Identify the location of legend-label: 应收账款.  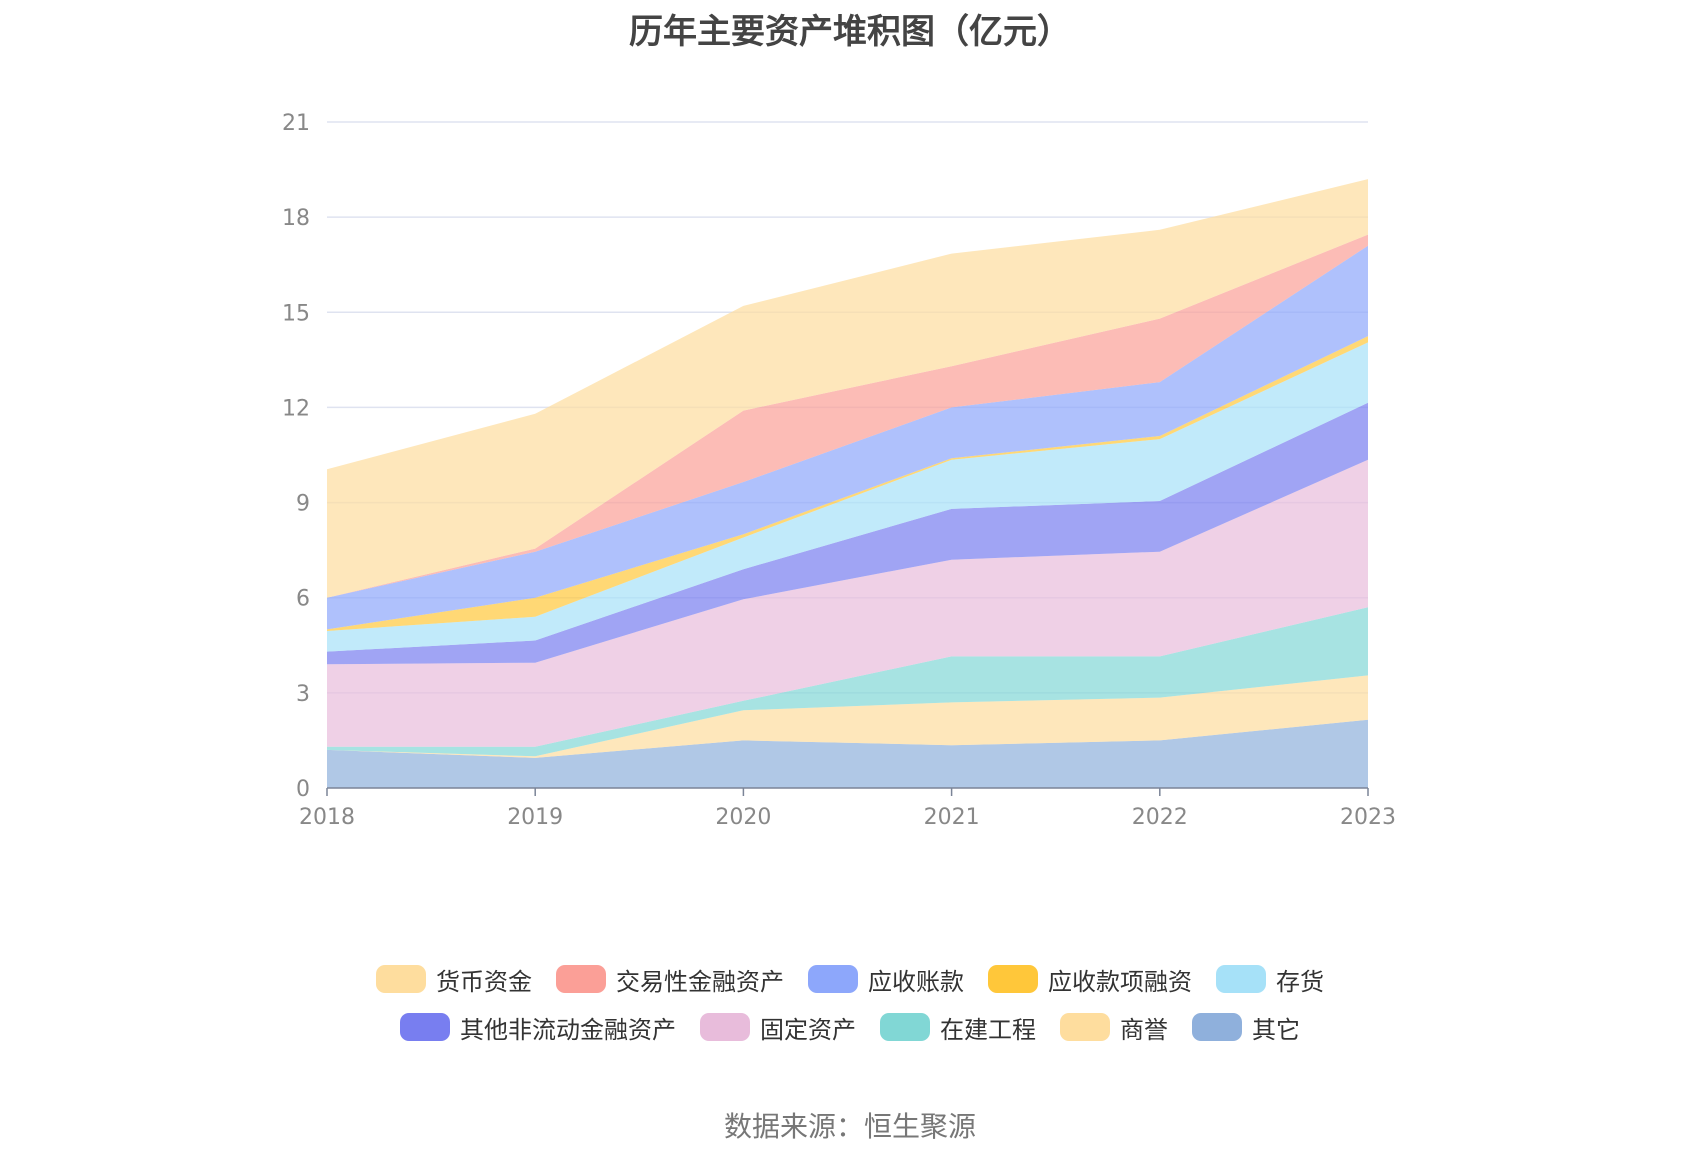
(916, 981).